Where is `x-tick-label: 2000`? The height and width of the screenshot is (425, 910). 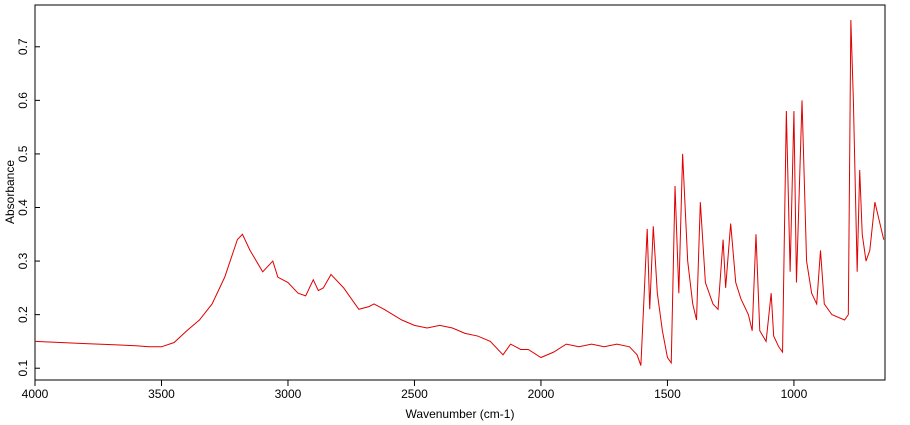 x-tick-label: 2000 is located at coordinates (541, 394).